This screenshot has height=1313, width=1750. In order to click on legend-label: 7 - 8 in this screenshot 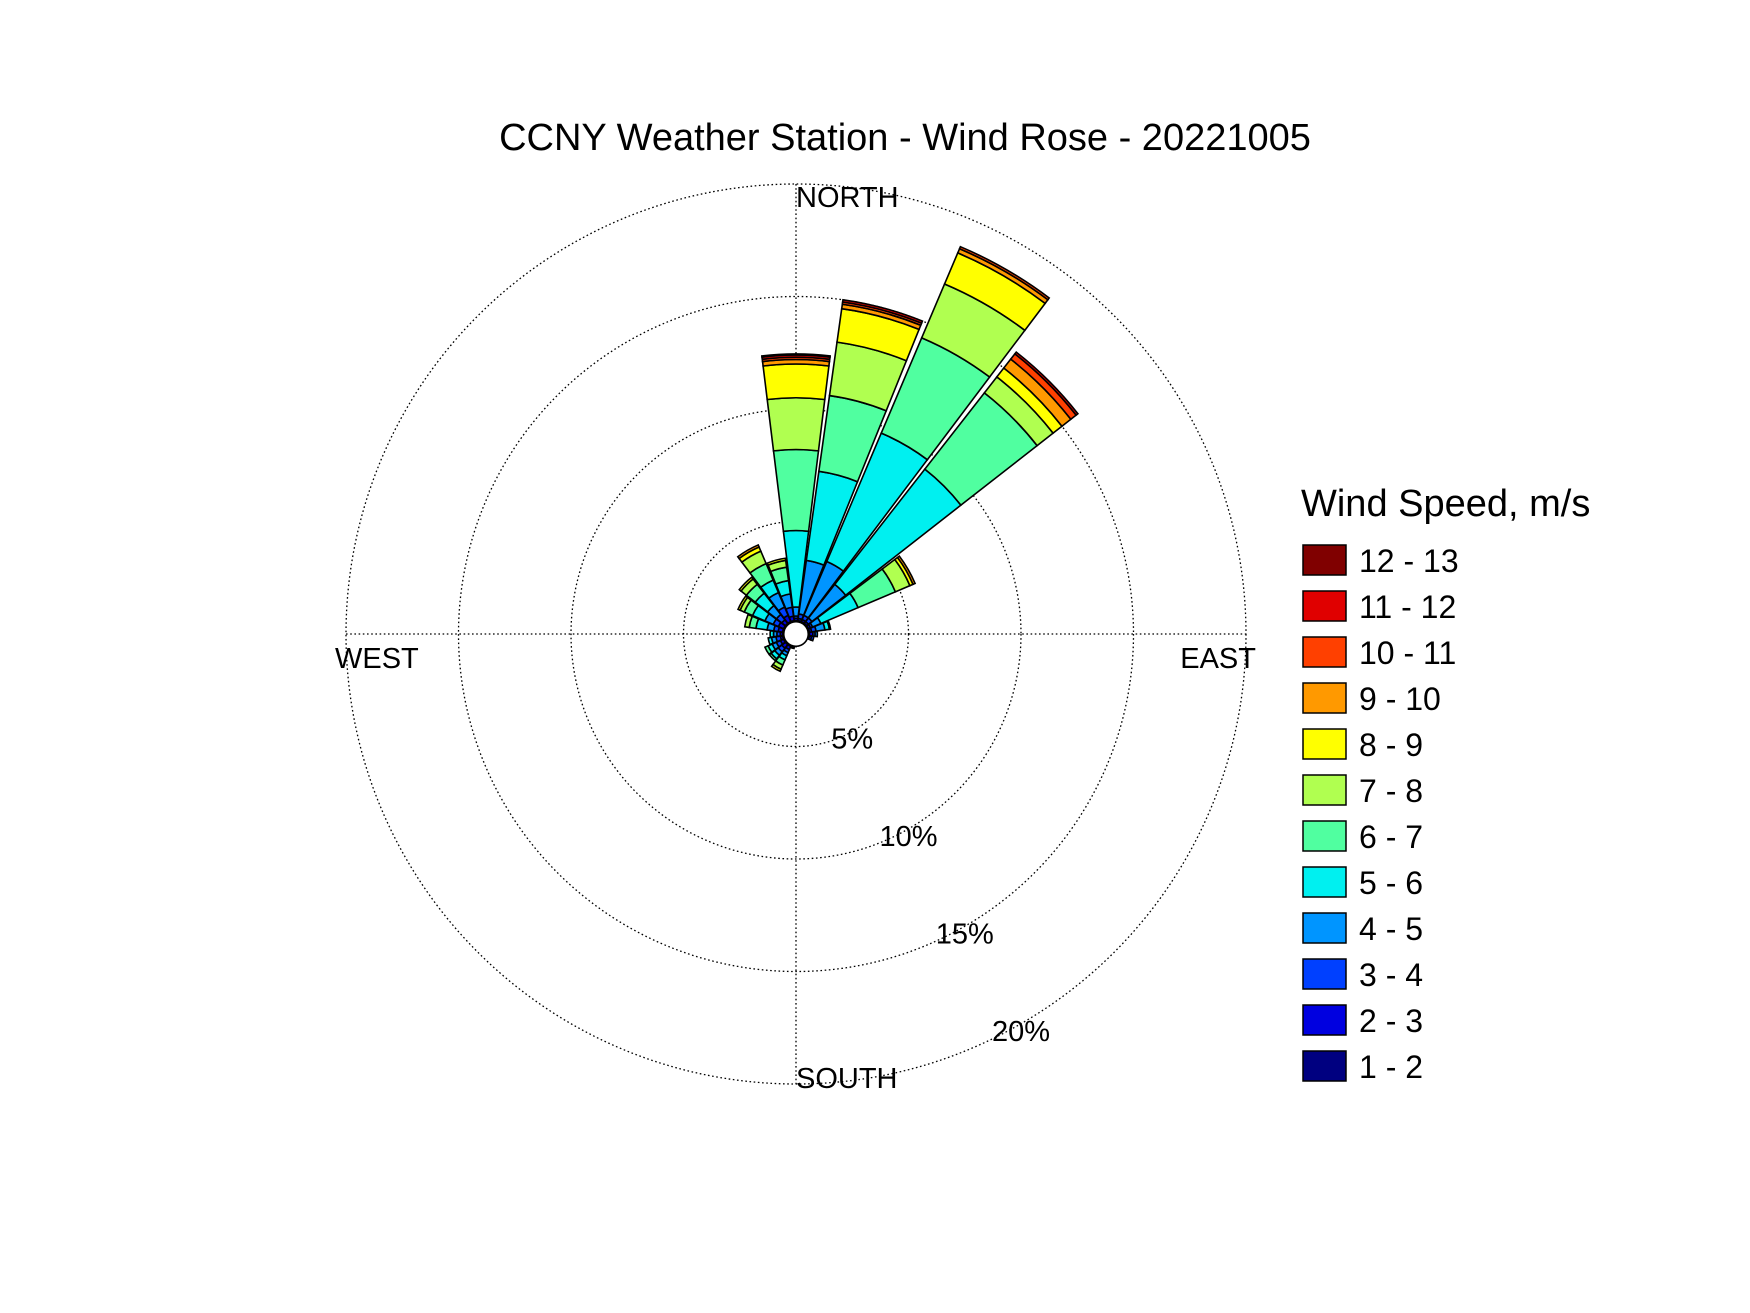, I will do `click(1391, 791)`.